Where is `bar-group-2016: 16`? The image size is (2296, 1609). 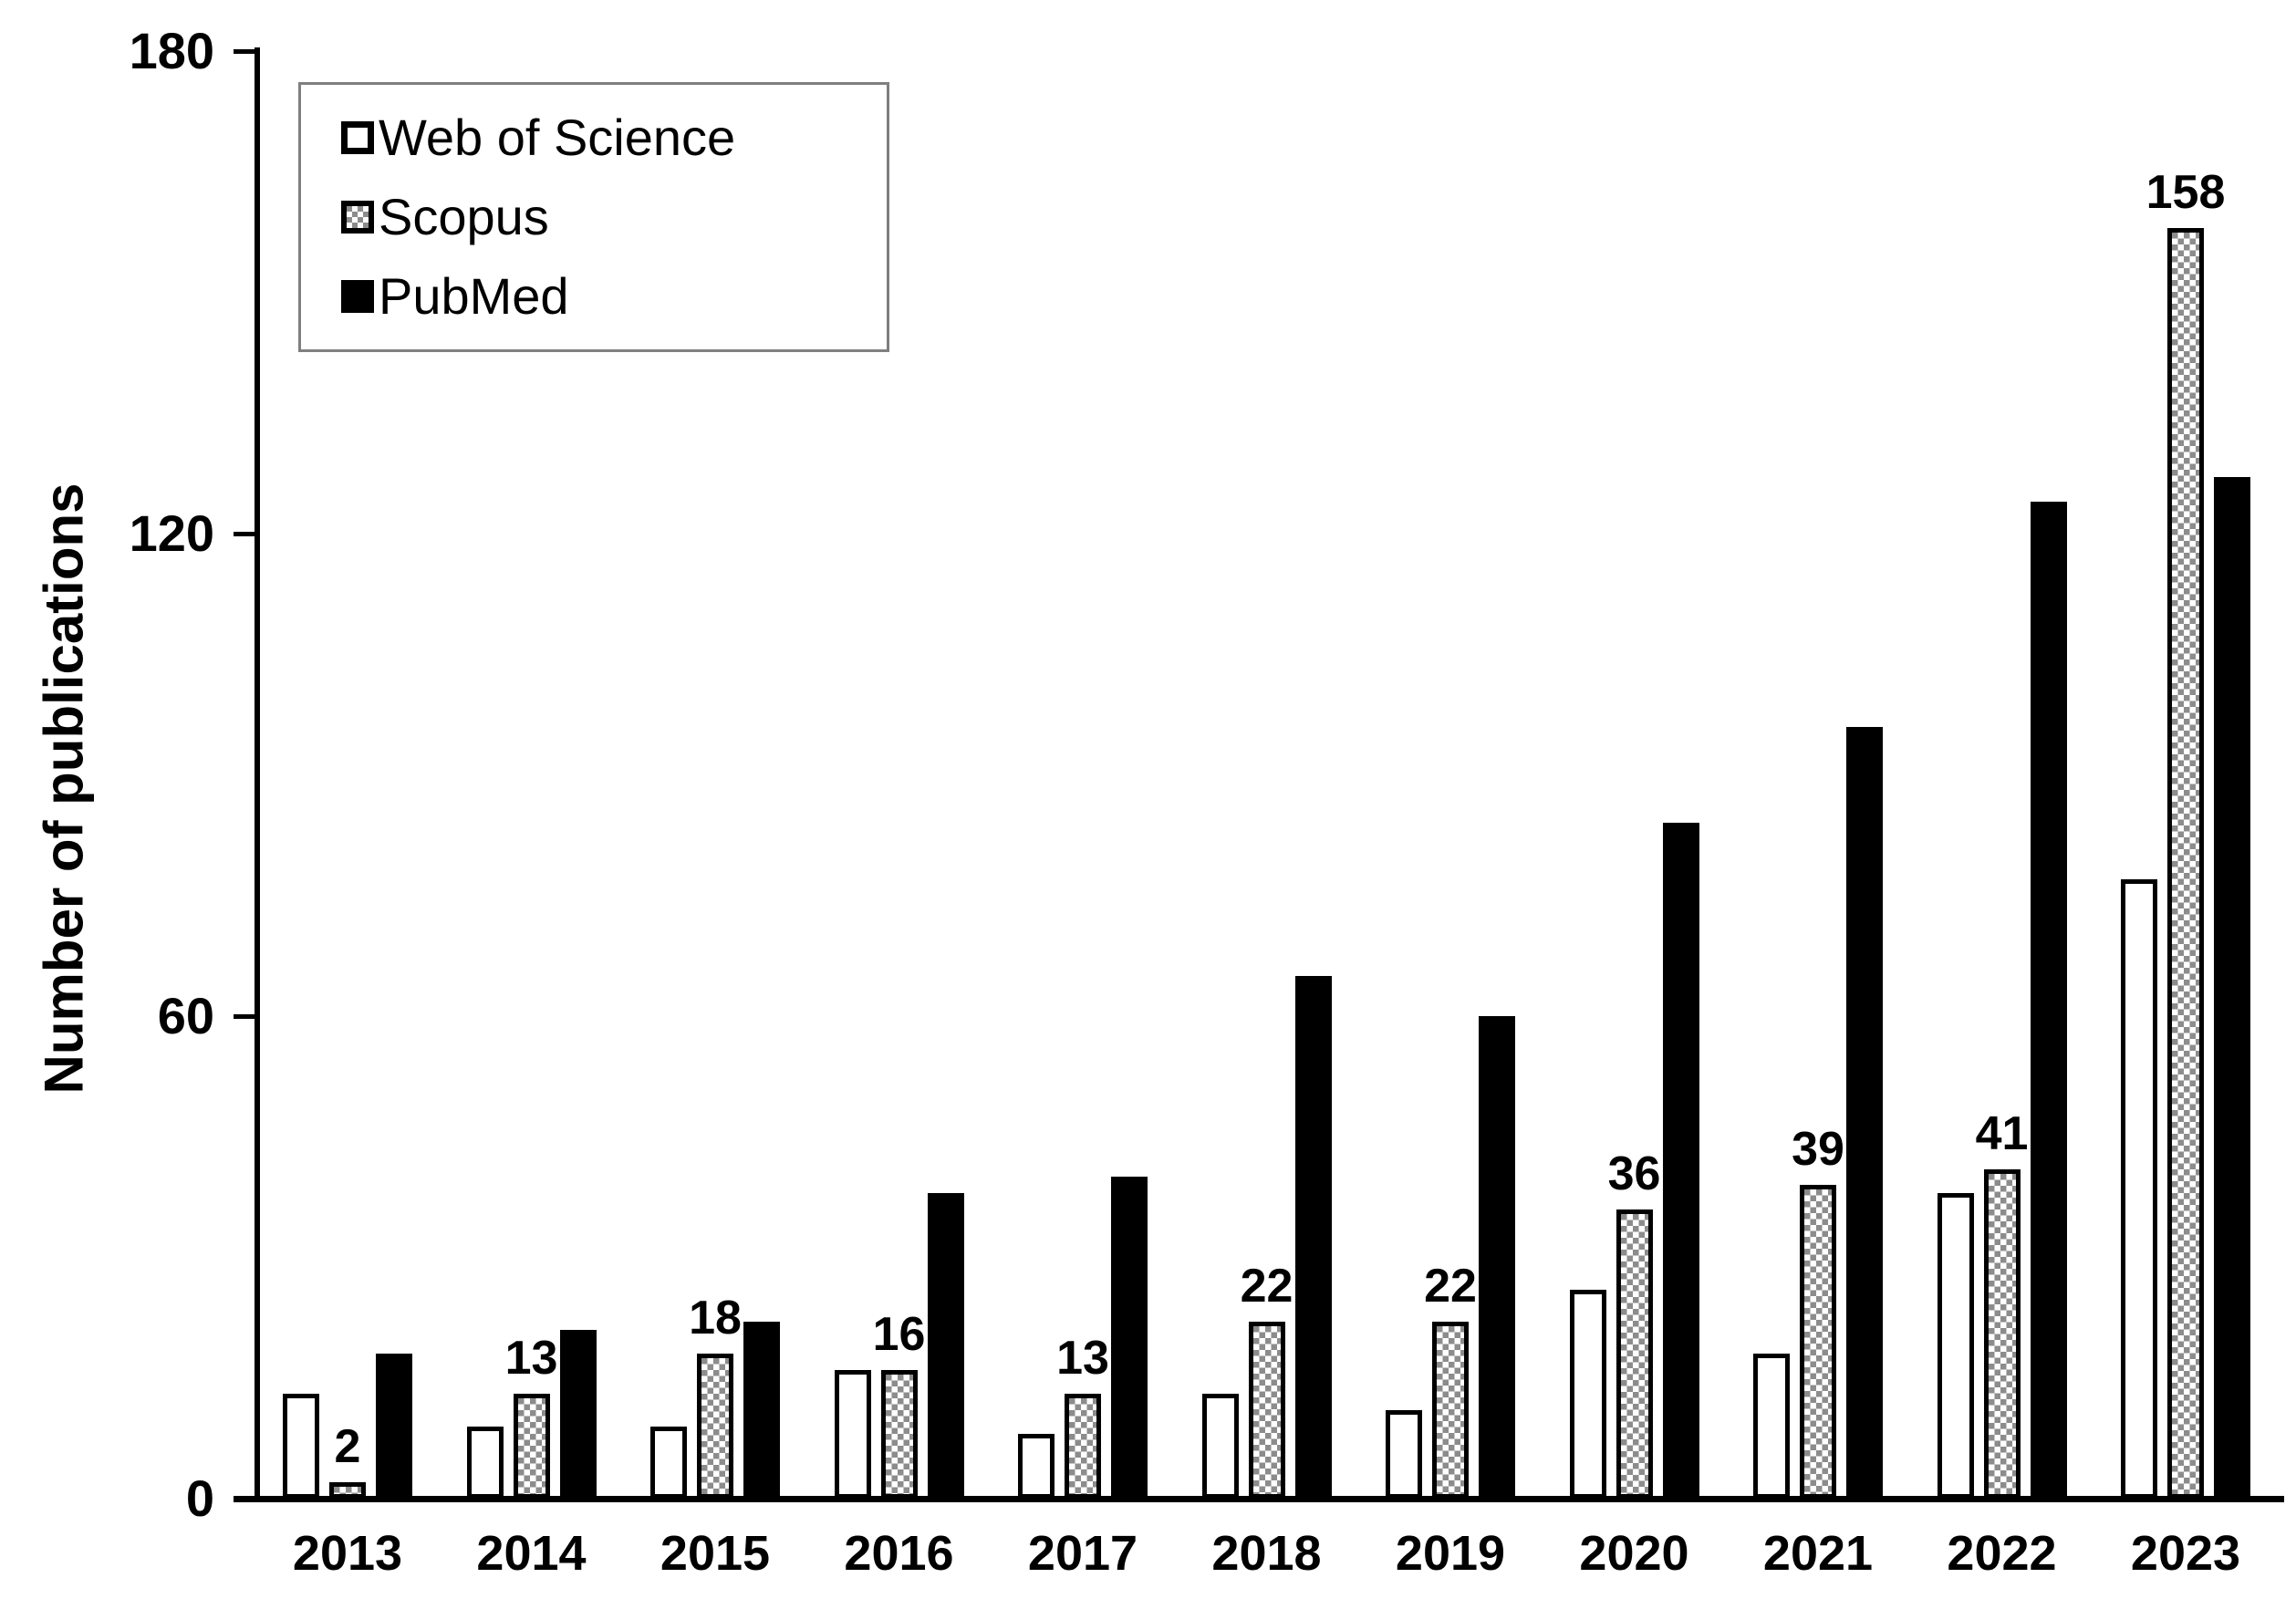
bar-group-2016: 16 is located at coordinates (899, 1346).